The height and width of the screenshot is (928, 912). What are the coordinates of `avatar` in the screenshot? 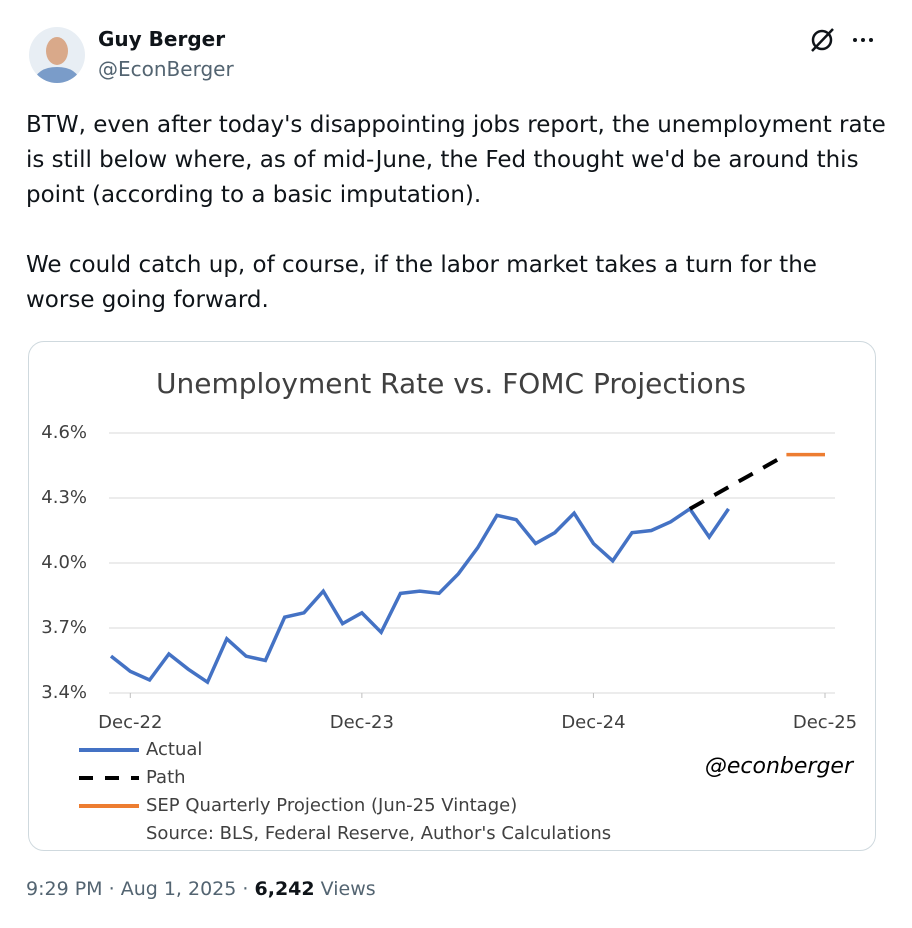 It's located at (57, 55).